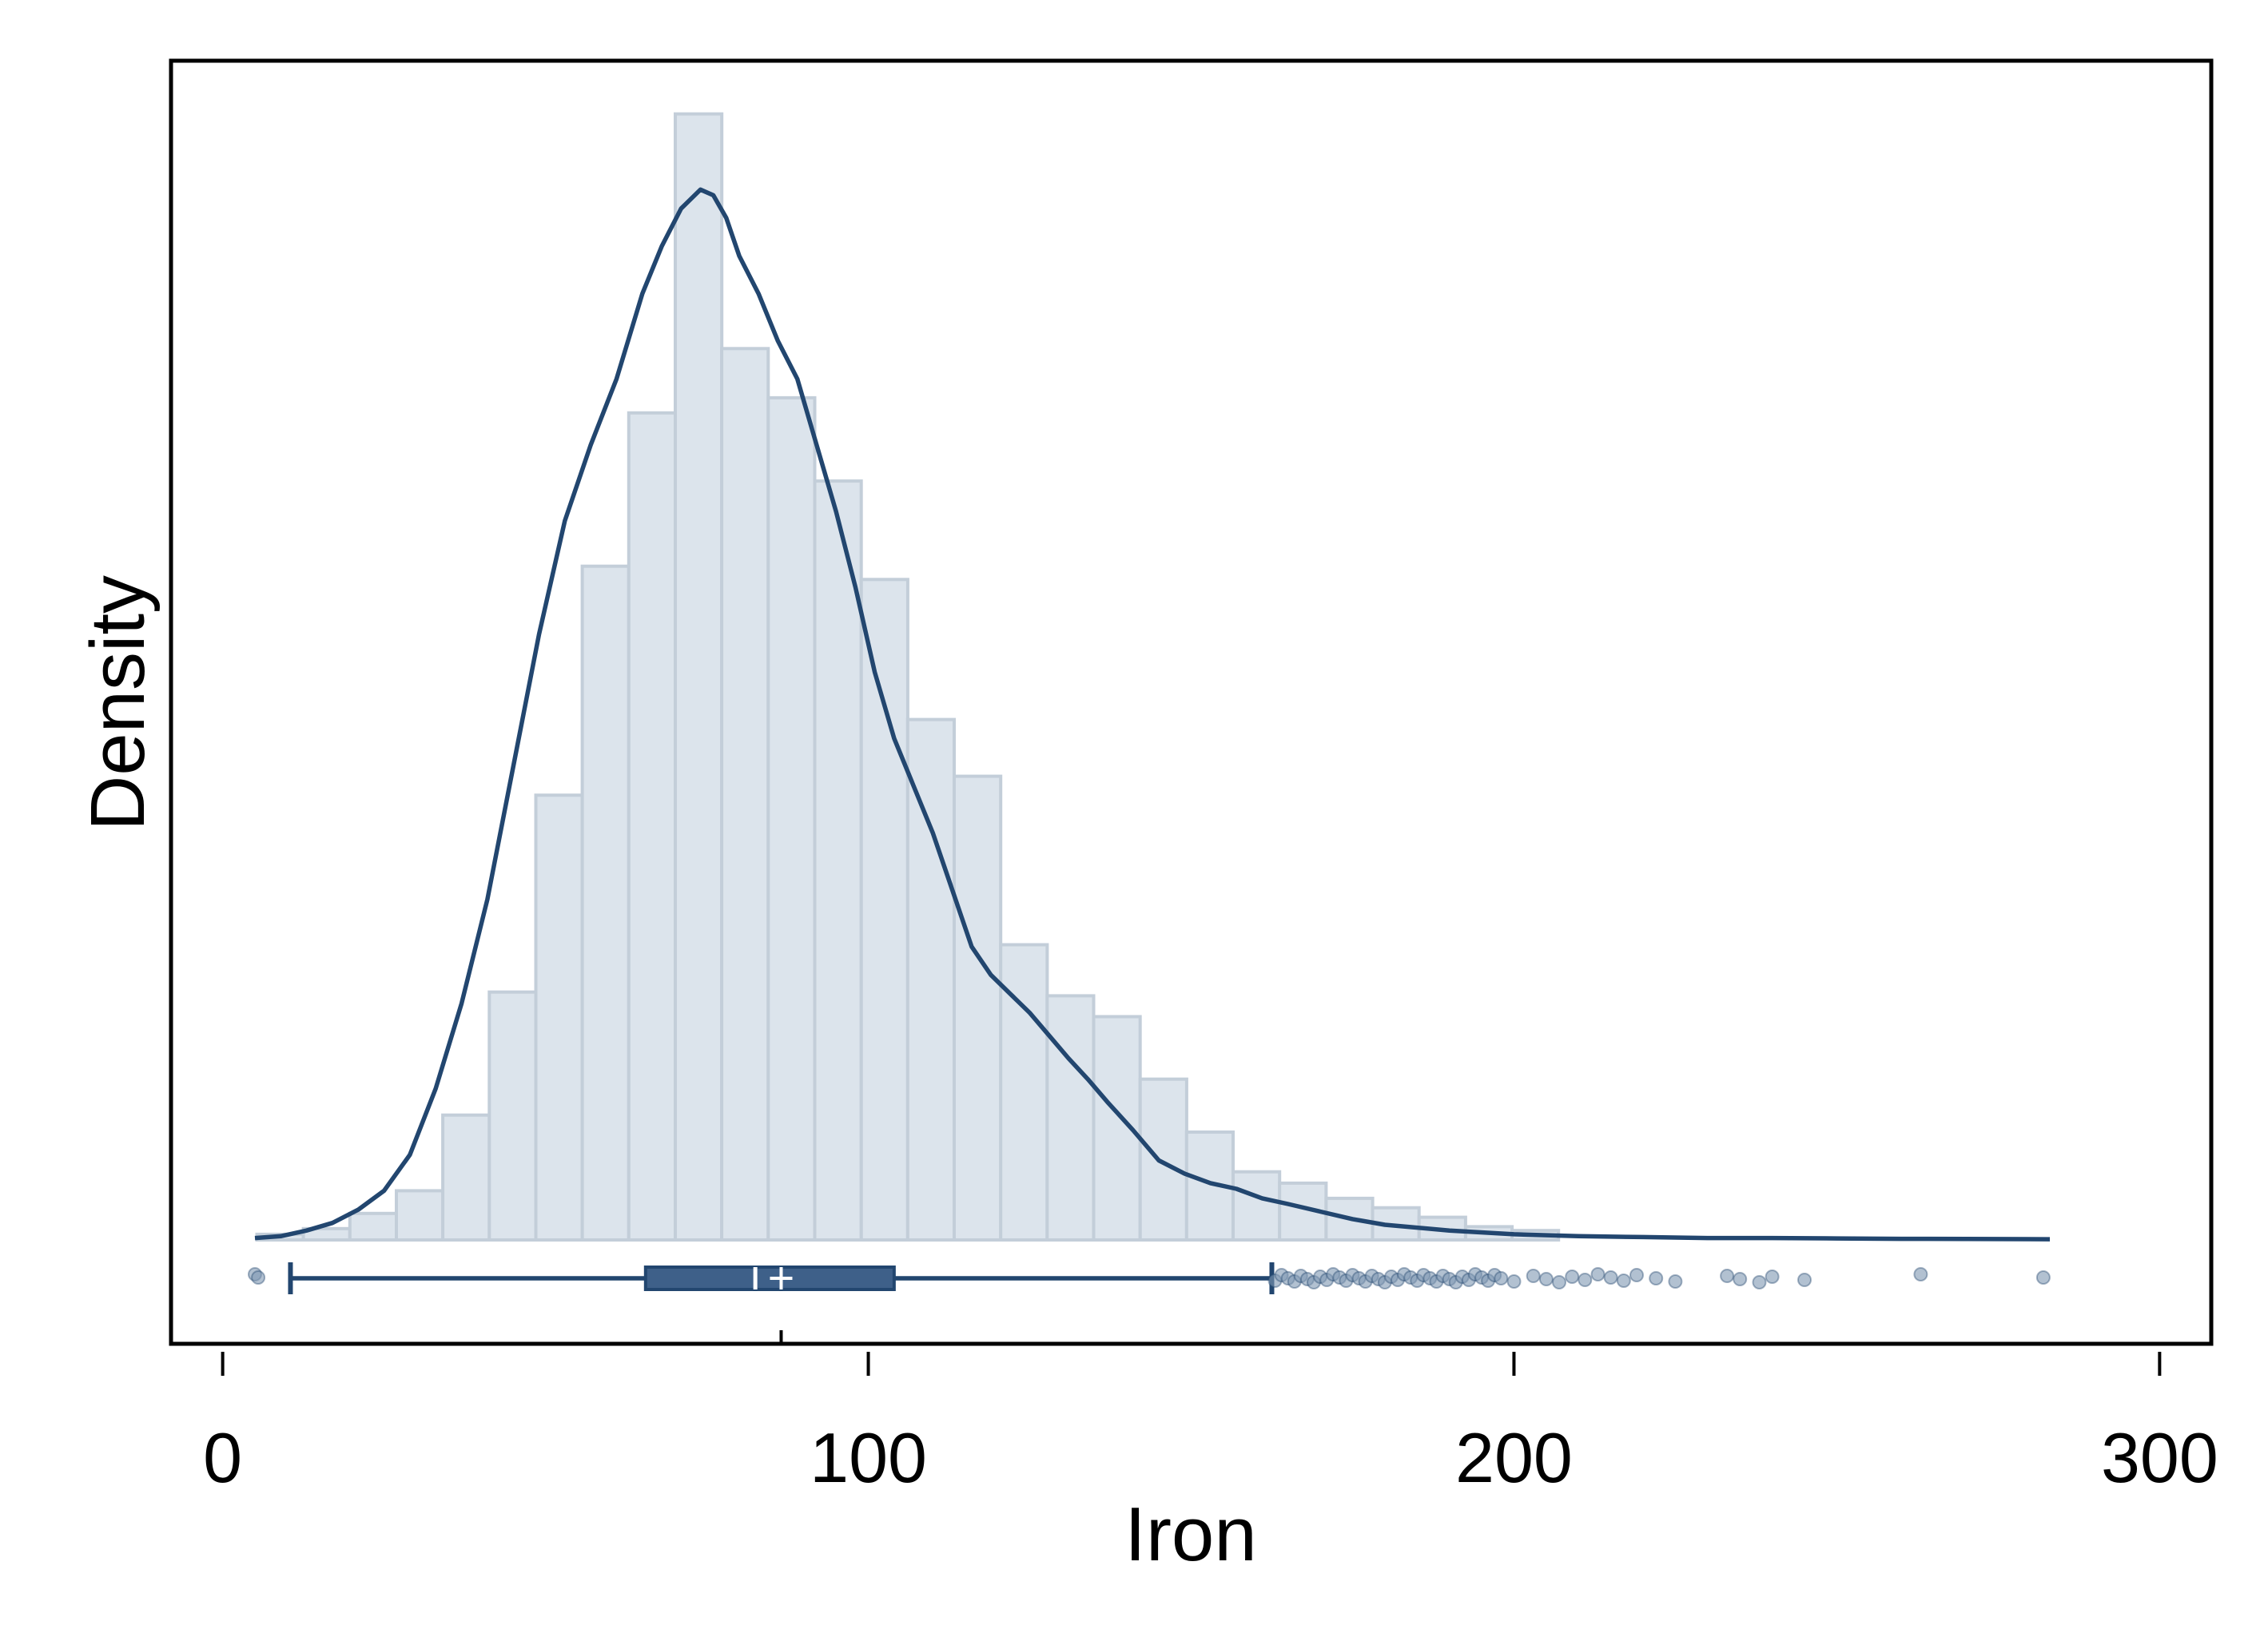 The height and width of the screenshot is (1649, 2268). I want to click on x-tick-label-2: 200, so click(1514, 1457).